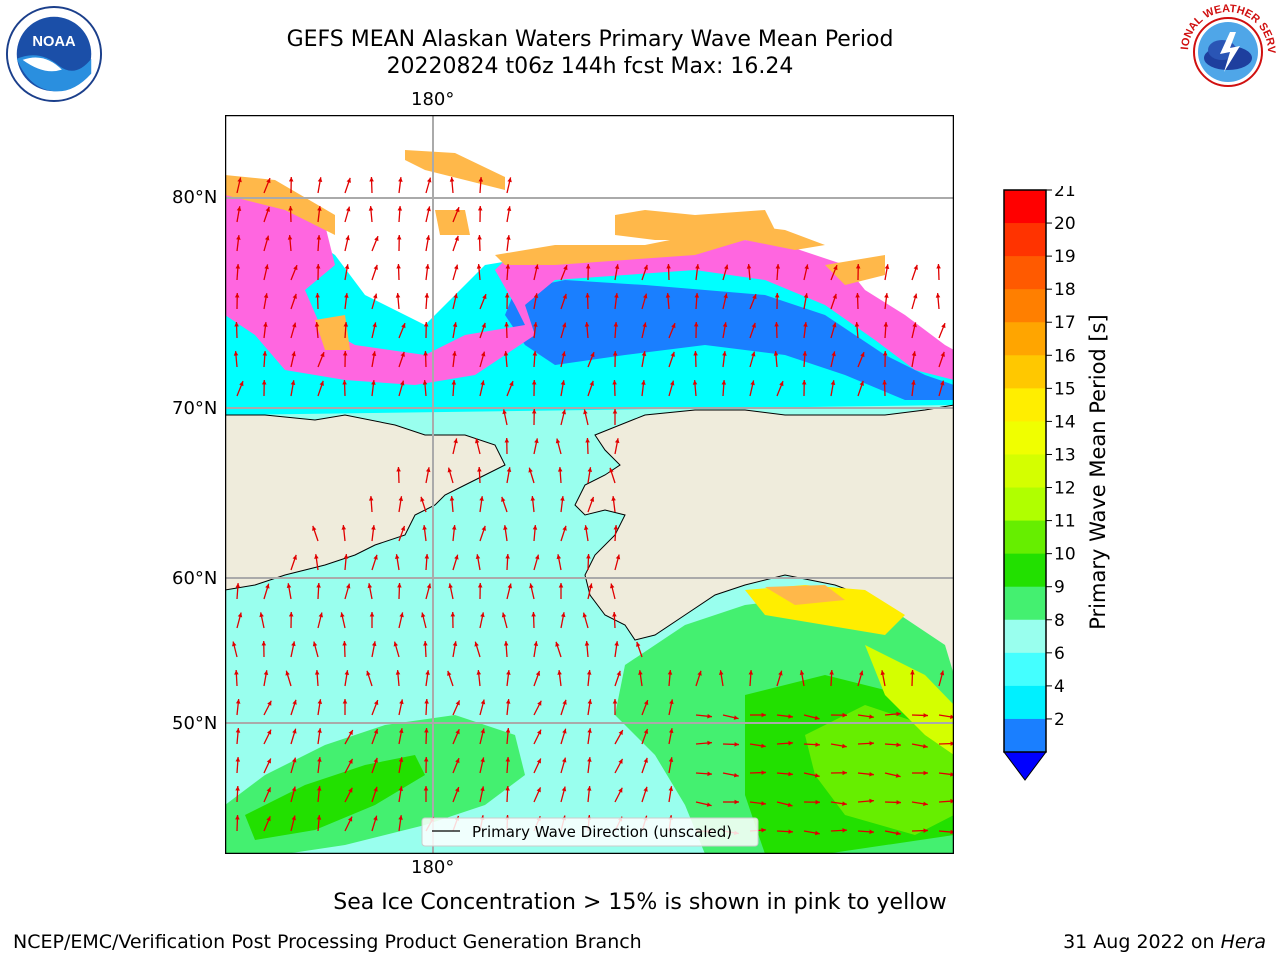  What do you see at coordinates (1227, 51) in the screenshot?
I see `nws-logo: NATIONAL WEATHER SERVICE` at bounding box center [1227, 51].